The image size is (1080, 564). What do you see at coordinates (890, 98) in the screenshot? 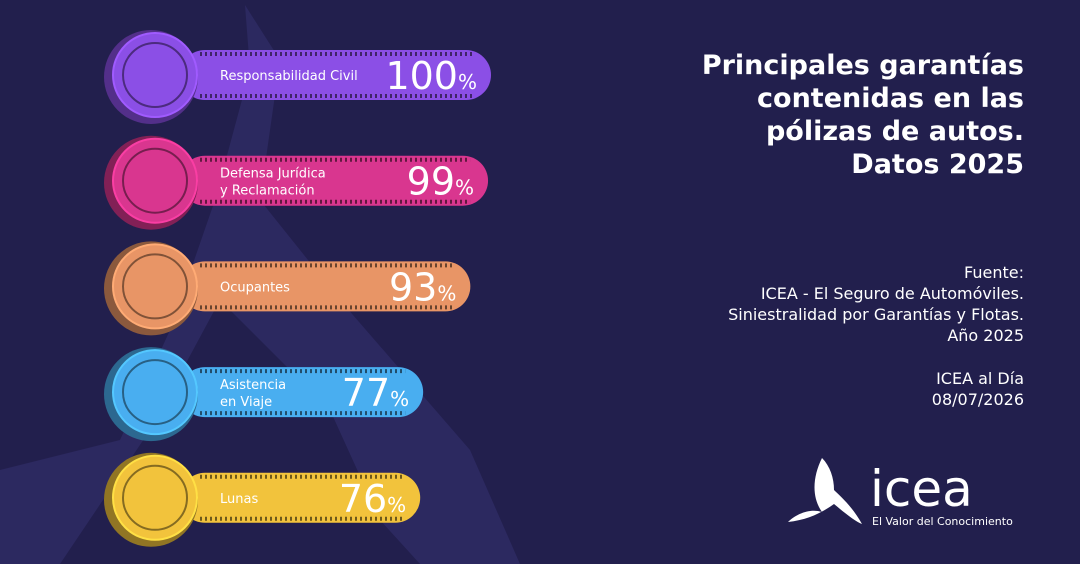
I see `title-line: contenidas en las` at bounding box center [890, 98].